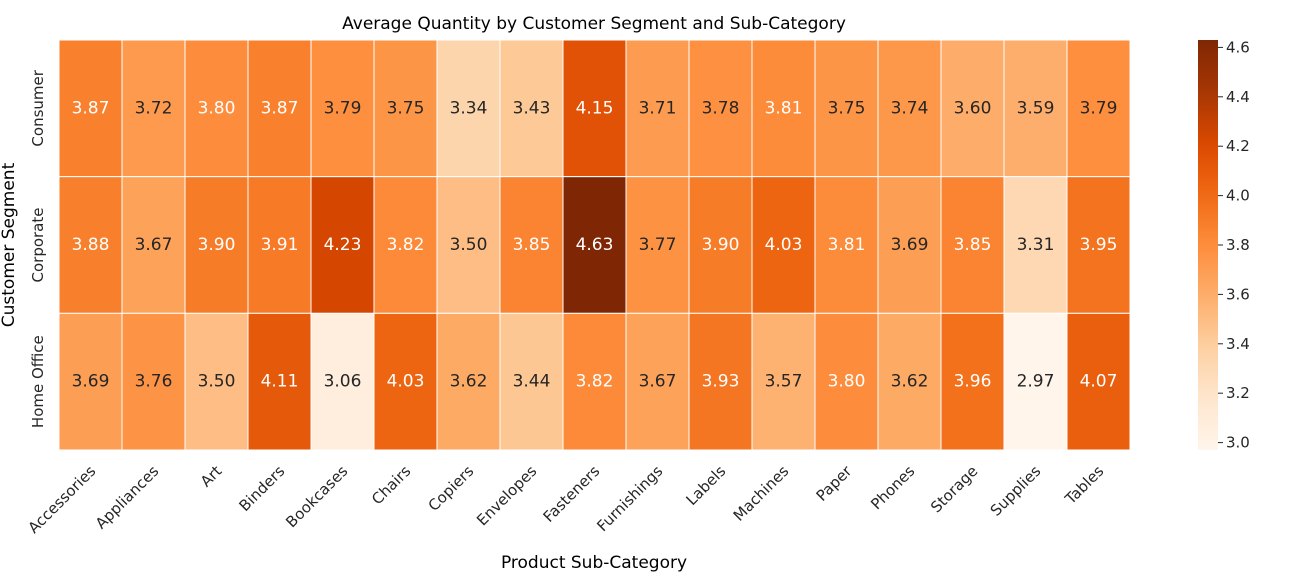  What do you see at coordinates (506, 495) in the screenshot?
I see `x-tick-label: Envelopes` at bounding box center [506, 495].